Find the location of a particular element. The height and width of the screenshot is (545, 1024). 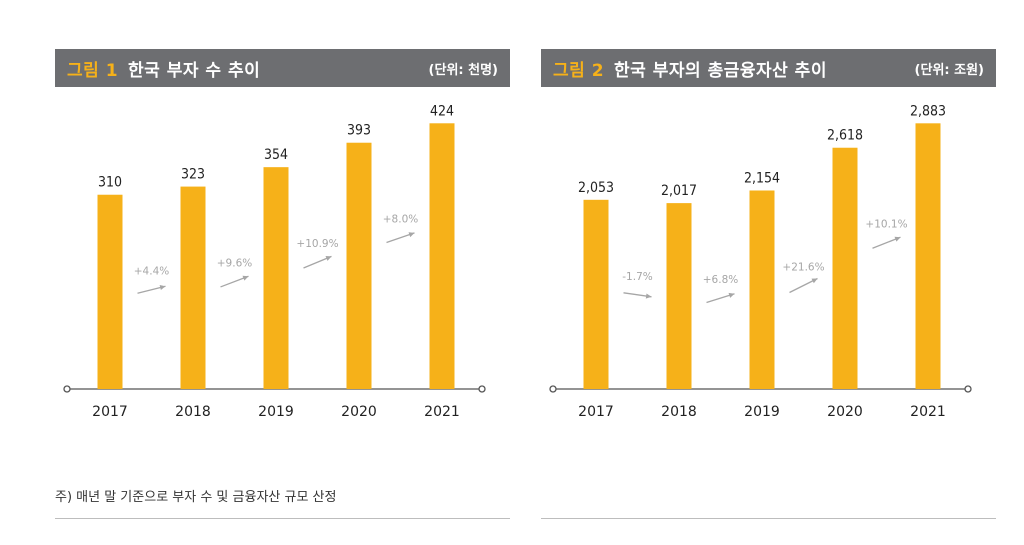

chart-header-2: 그림 2 한국 부자의 총금융자산 추이 (단위: 조원) is located at coordinates (768, 68).